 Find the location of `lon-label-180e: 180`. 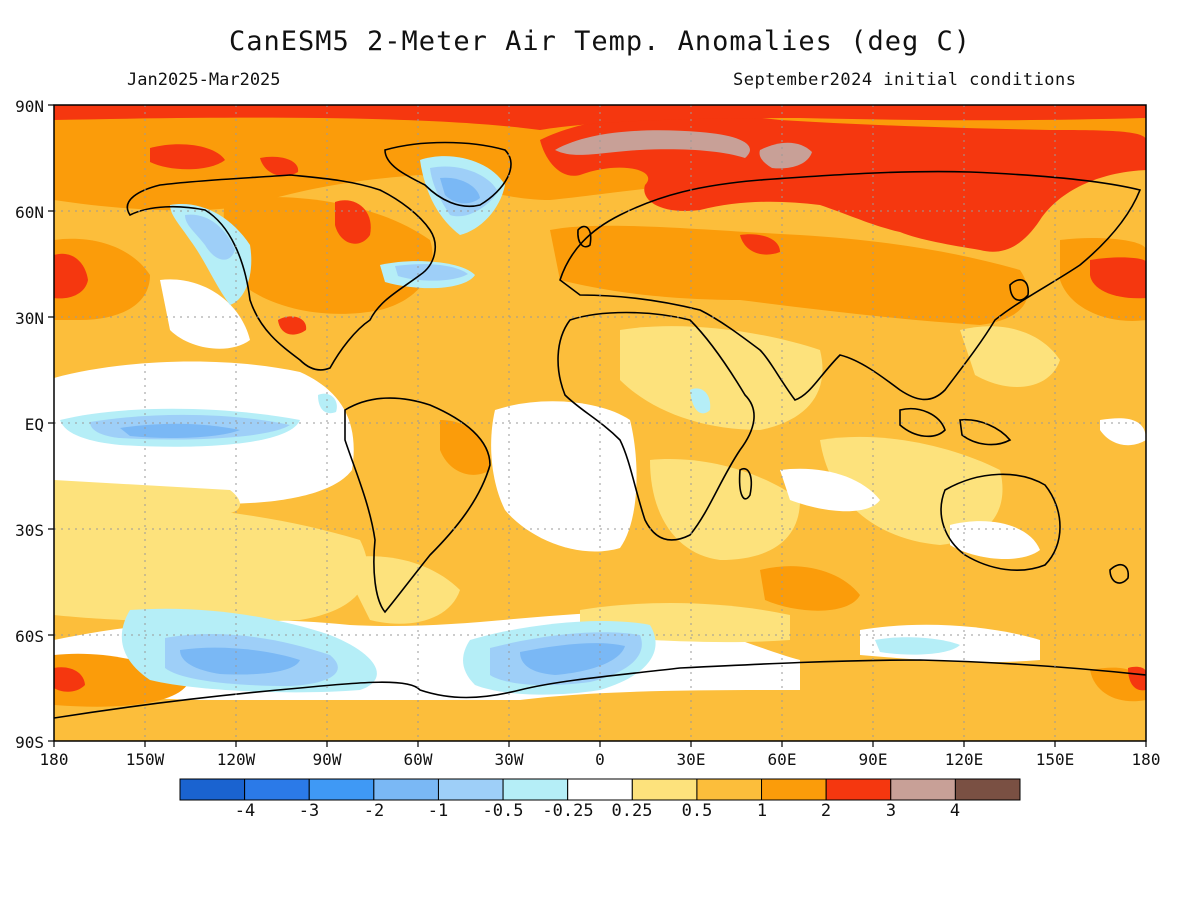

lon-label-180e: 180 is located at coordinates (1146, 759).